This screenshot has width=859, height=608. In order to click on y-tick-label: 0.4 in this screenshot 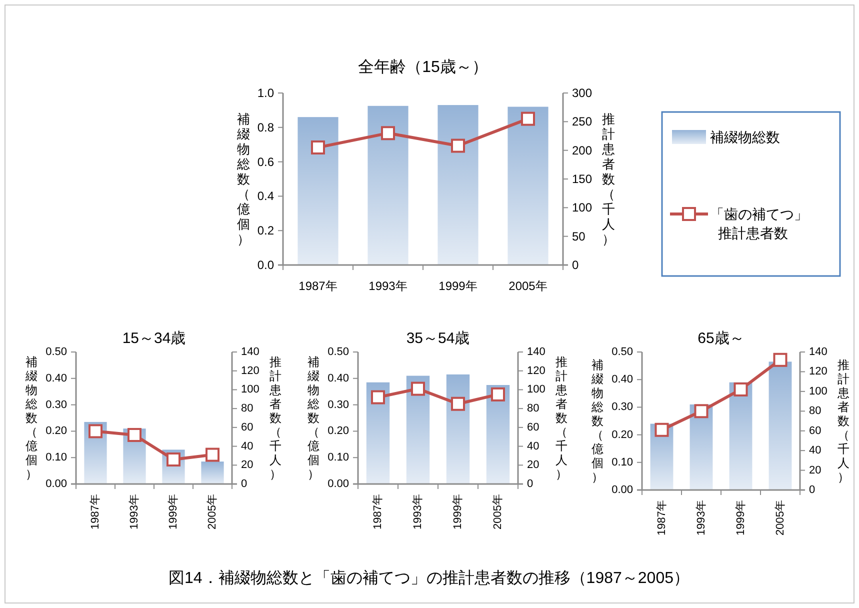, I will do `click(265, 196)`.